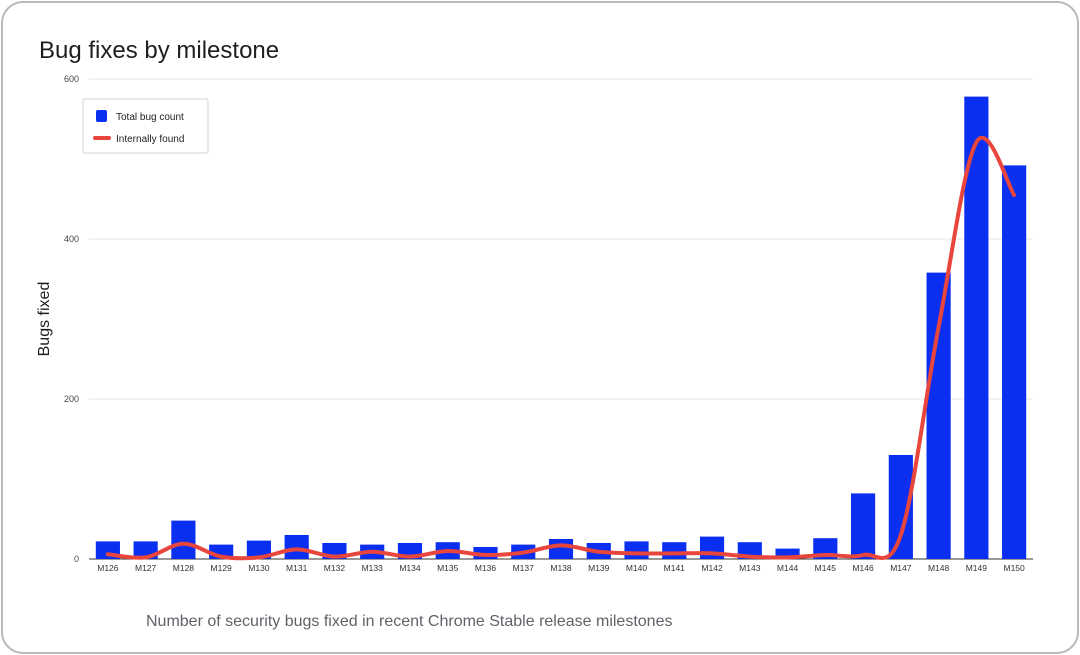 The height and width of the screenshot is (655, 1080). Describe the element at coordinates (675, 568) in the screenshot. I see `x-tick-label: M141` at that location.